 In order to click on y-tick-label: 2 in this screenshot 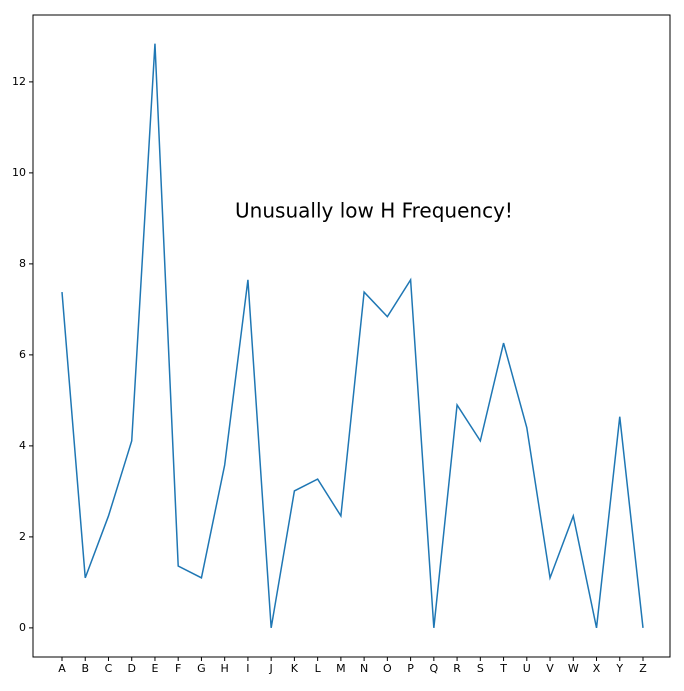, I will do `click(22, 536)`.